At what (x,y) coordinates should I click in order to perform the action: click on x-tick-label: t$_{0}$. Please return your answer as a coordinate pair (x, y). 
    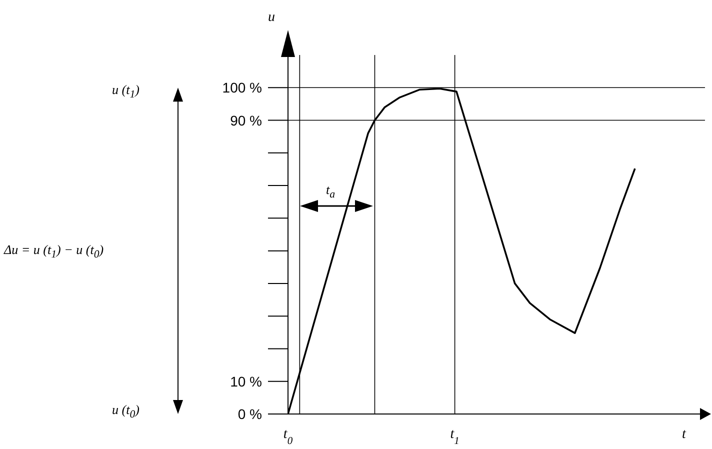
    Looking at the image, I should click on (288, 436).